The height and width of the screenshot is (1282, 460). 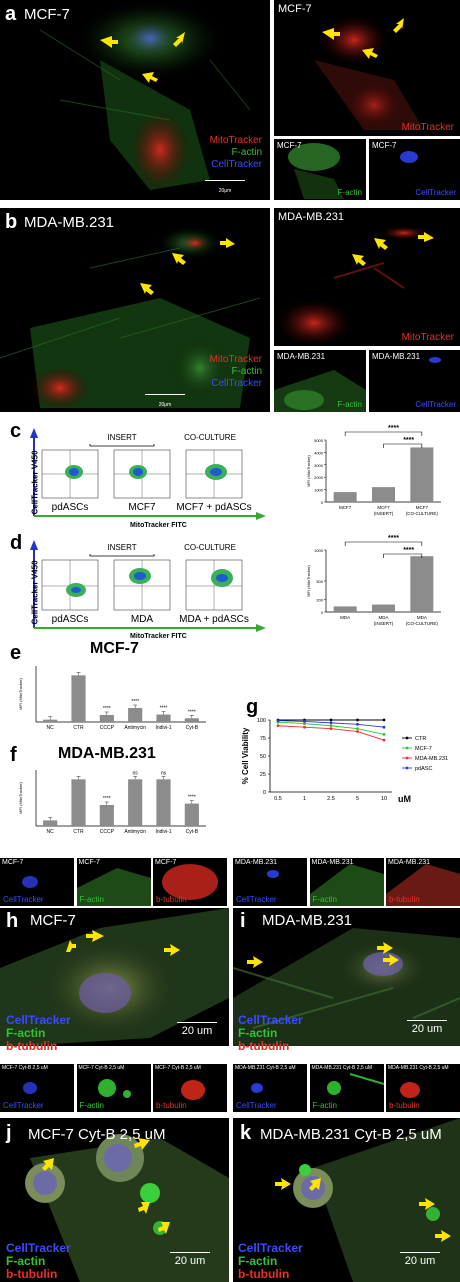 I want to click on panel-e-letter: e, so click(x=16, y=653).